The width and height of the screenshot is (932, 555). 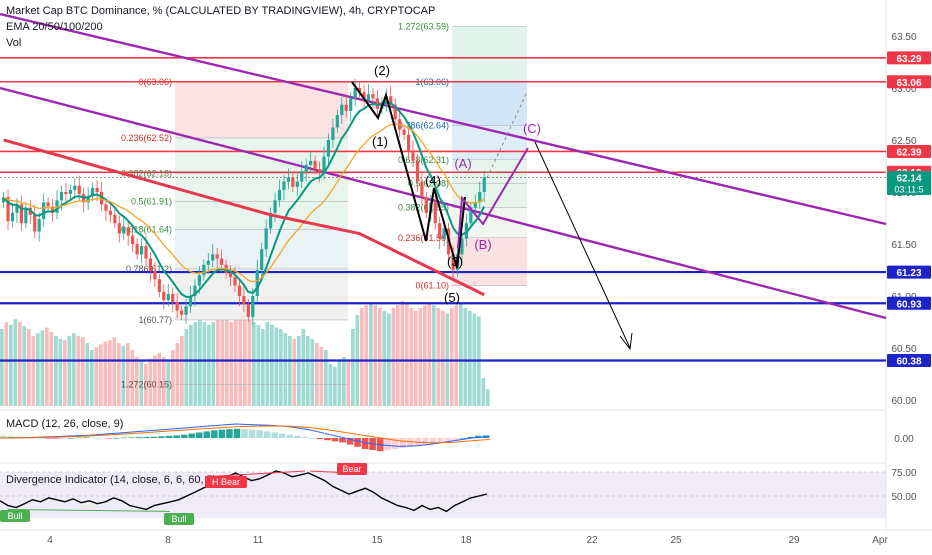 What do you see at coordinates (903, 473) in the screenshot?
I see `rsi-tick-label: 75.00` at bounding box center [903, 473].